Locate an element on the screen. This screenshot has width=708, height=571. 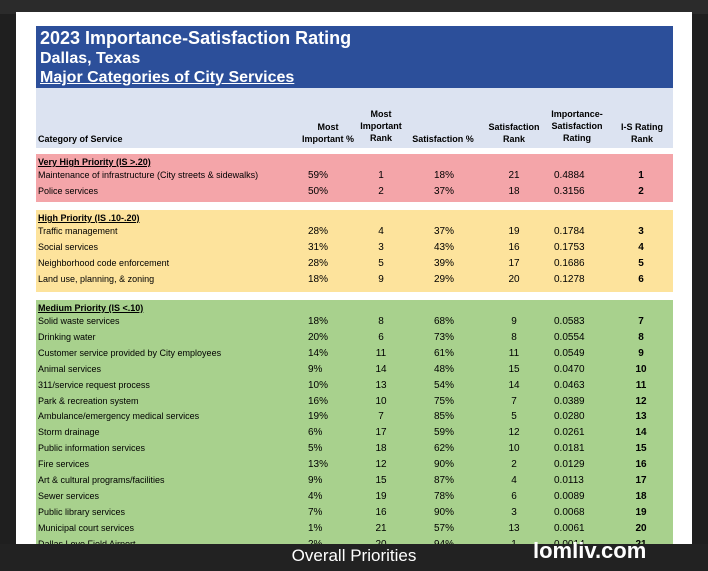
satisfaction-pct: 48% is located at coordinates (444, 369).